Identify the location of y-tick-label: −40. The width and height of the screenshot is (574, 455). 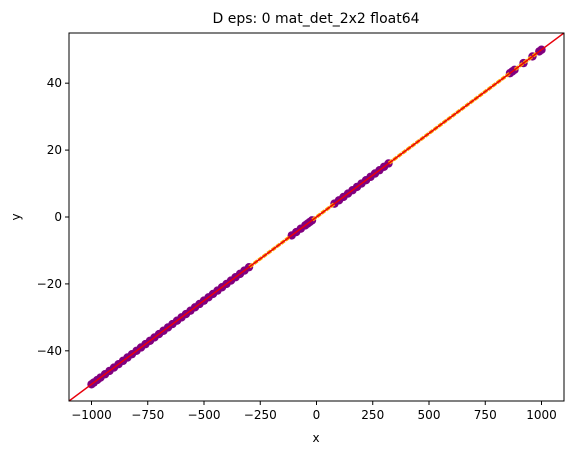
(49, 351).